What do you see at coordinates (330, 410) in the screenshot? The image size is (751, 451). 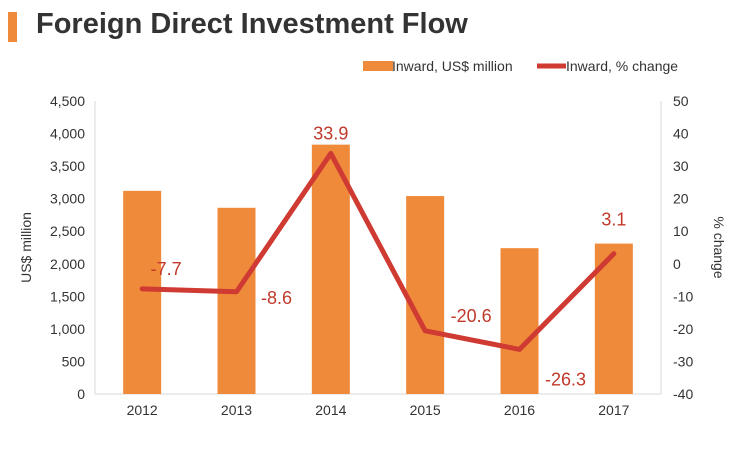 I see `x-tick-label: 2014` at bounding box center [330, 410].